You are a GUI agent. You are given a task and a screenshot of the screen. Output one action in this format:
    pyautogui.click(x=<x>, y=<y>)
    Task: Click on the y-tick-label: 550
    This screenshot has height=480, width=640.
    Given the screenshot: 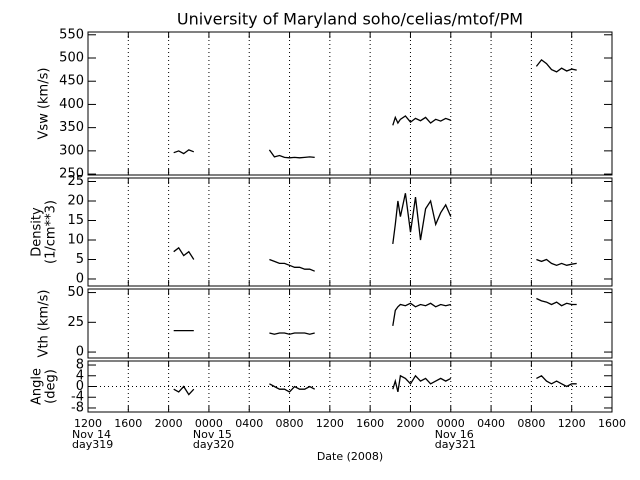 What is the action you would take?
    pyautogui.click(x=71, y=34)
    